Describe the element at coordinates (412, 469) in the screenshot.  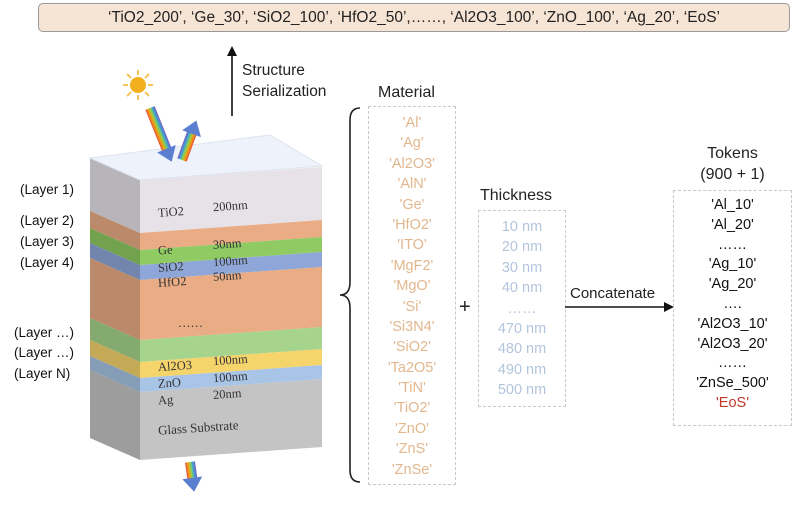
I see `material-item: 'ZnSe'` at that location.